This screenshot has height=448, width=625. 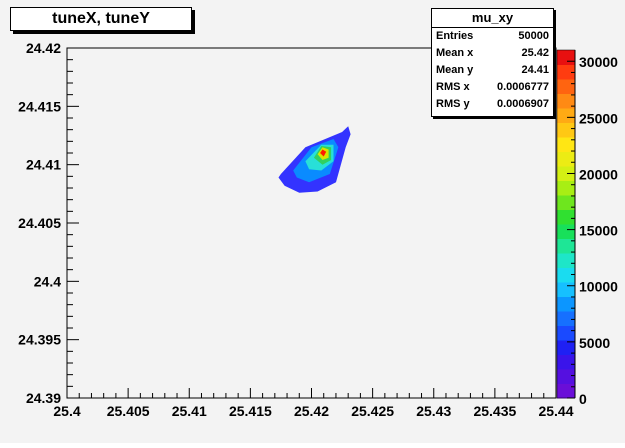 I want to click on y-tick-label: 24.395, so click(x=39, y=340).